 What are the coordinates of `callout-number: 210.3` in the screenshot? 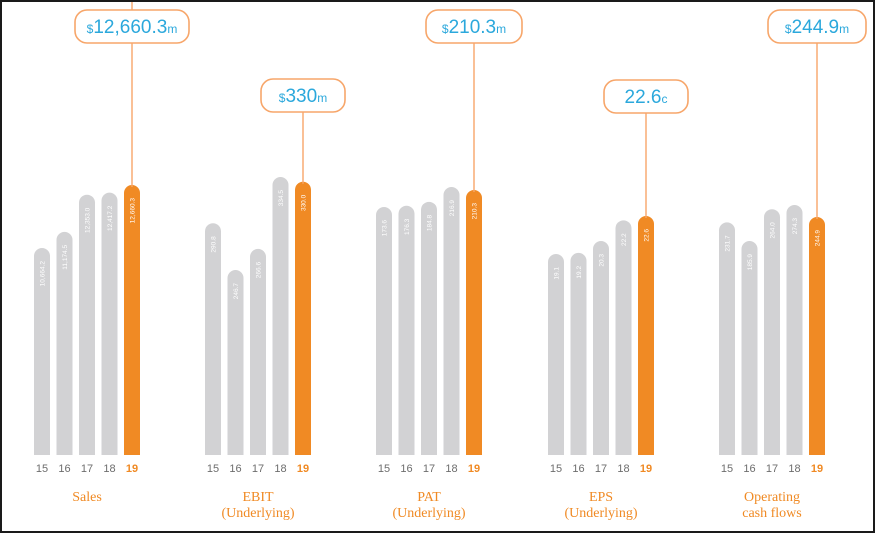 It's located at (473, 27).